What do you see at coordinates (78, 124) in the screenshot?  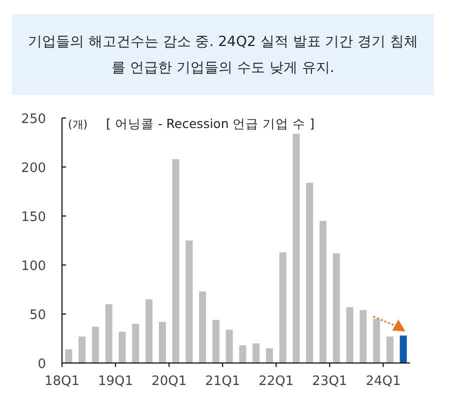 I see `y-axis-title: (개)` at bounding box center [78, 124].